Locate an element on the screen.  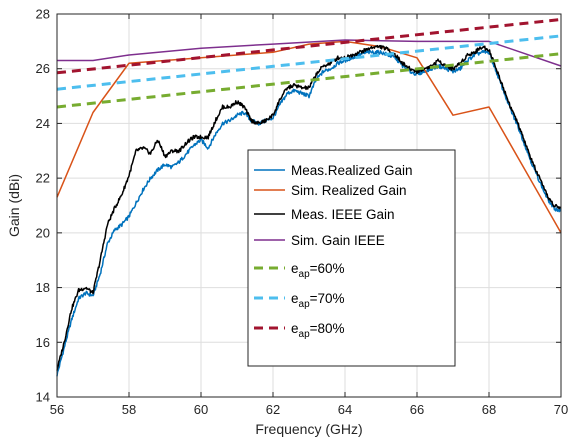
x-axis-title: Frequency (GHz) is located at coordinates (308, 429).